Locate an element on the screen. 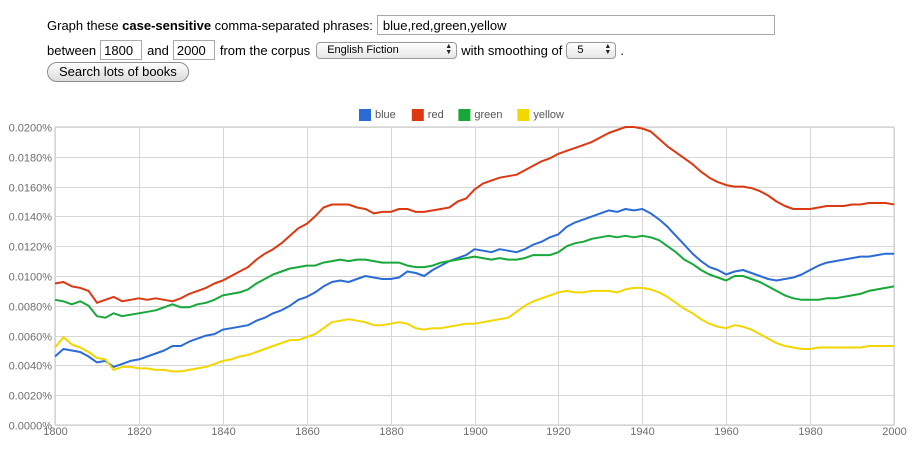  x-tick-label: 1860 is located at coordinates (307, 432).